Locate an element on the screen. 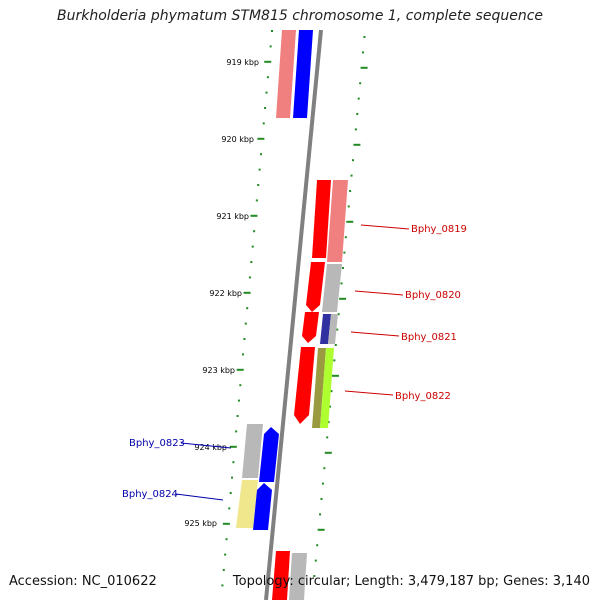 This screenshot has width=600, height=600. gene-label-bphy-0821: Bphy_0821 is located at coordinates (429, 337).